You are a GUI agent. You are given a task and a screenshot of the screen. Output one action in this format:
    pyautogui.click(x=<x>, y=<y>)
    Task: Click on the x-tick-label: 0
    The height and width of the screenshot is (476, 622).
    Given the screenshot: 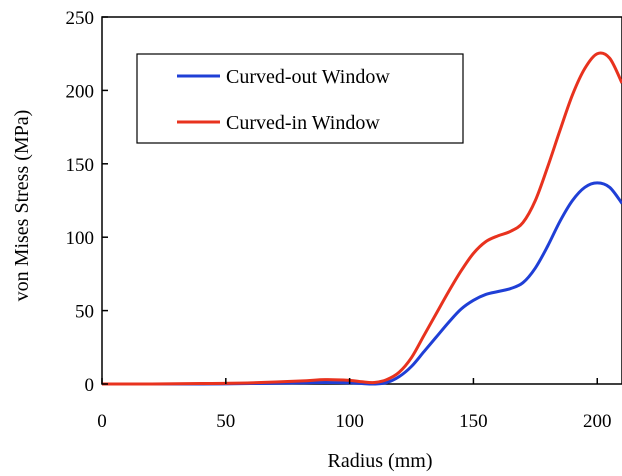 What is the action you would take?
    pyautogui.click(x=102, y=421)
    